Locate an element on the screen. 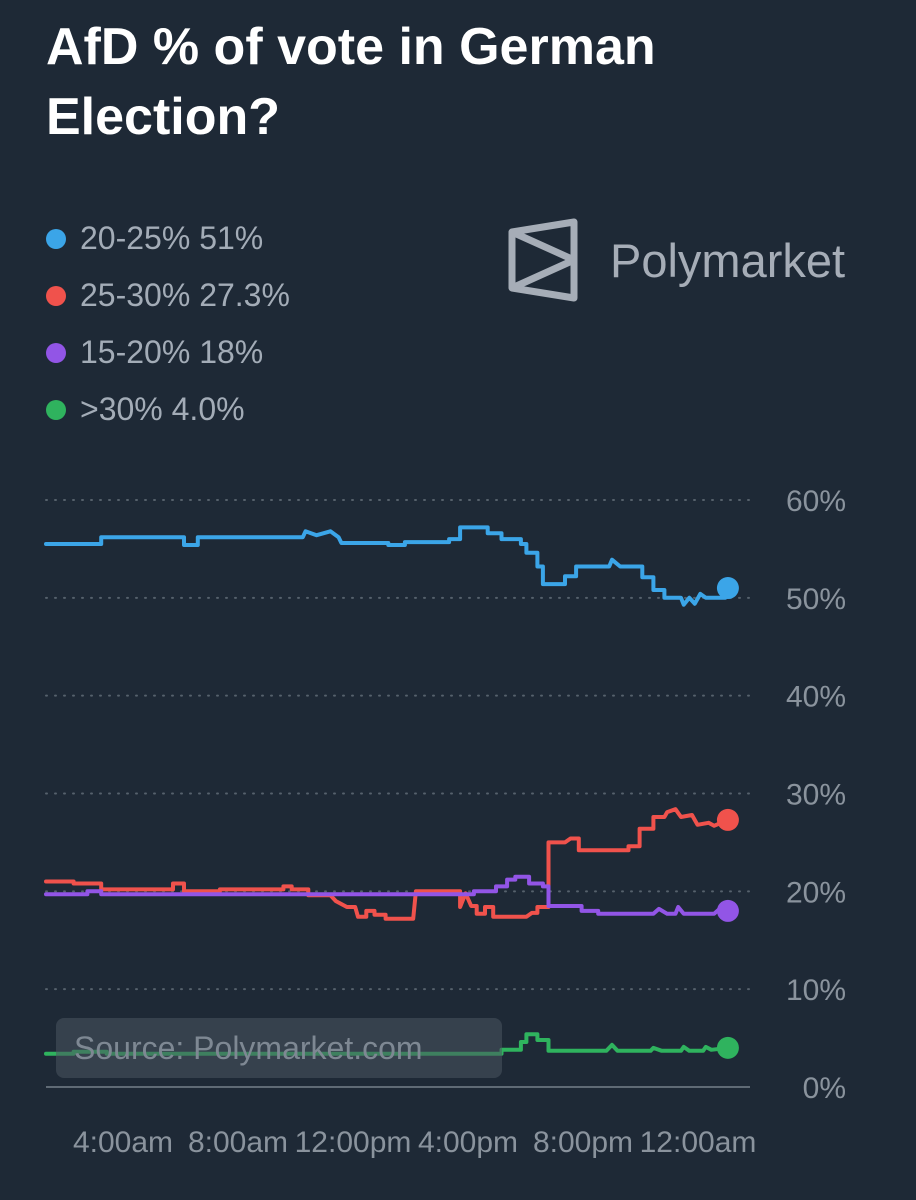  y-tick-label: 0% is located at coordinates (824, 1088).